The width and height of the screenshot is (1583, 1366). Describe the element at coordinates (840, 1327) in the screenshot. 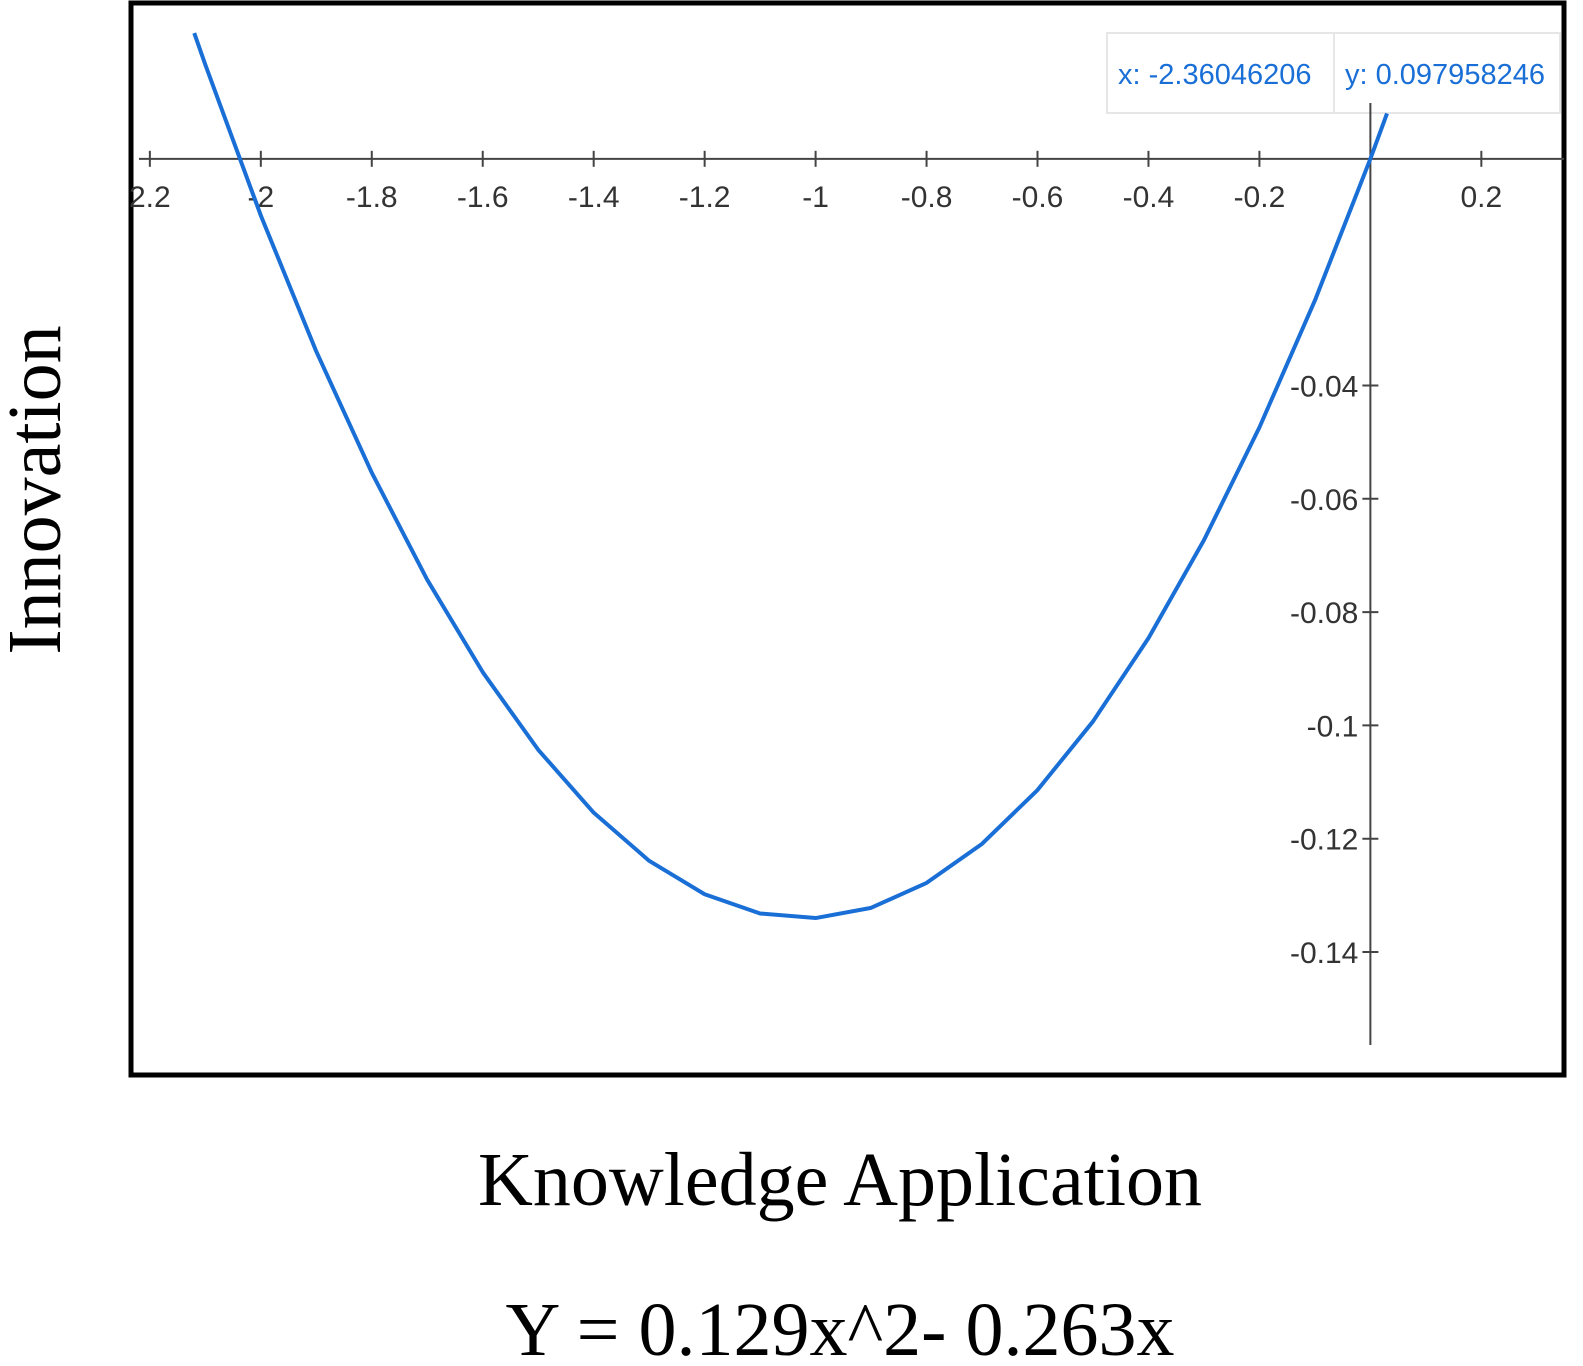

I see `equation: Y = 0.129x^2- 0.263x` at that location.